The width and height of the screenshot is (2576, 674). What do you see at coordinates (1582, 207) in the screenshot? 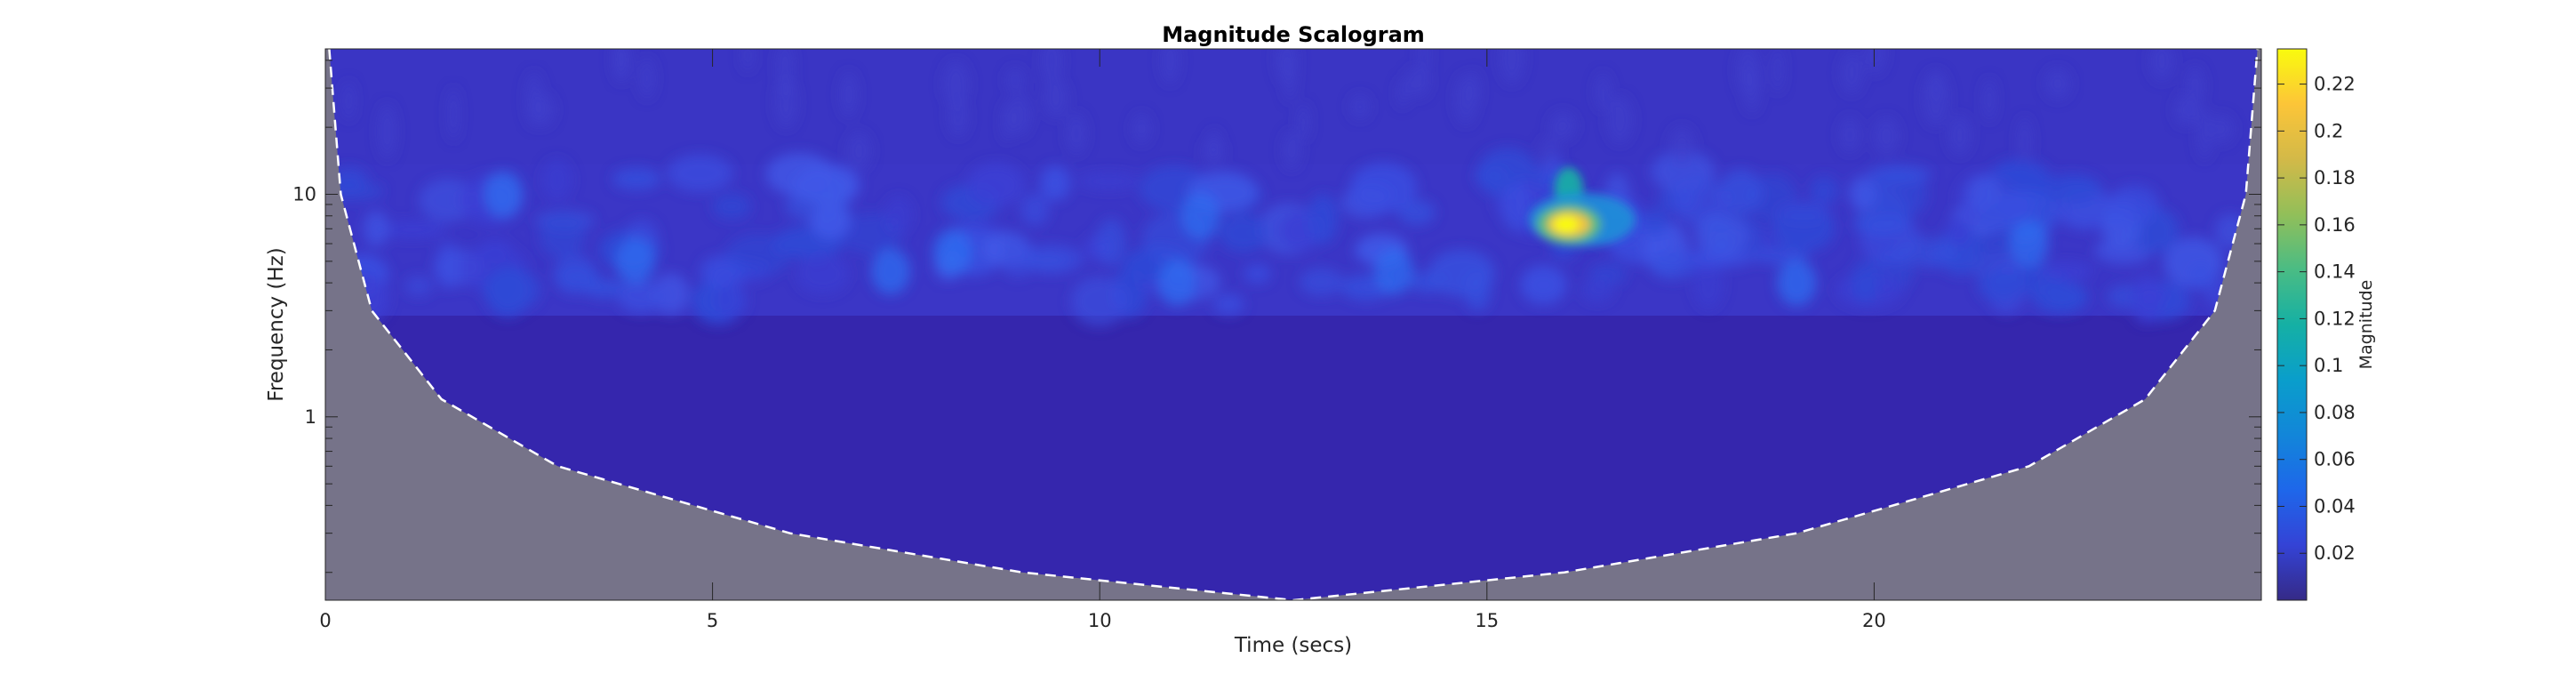
I see `scalogram-peak` at bounding box center [1582, 207].